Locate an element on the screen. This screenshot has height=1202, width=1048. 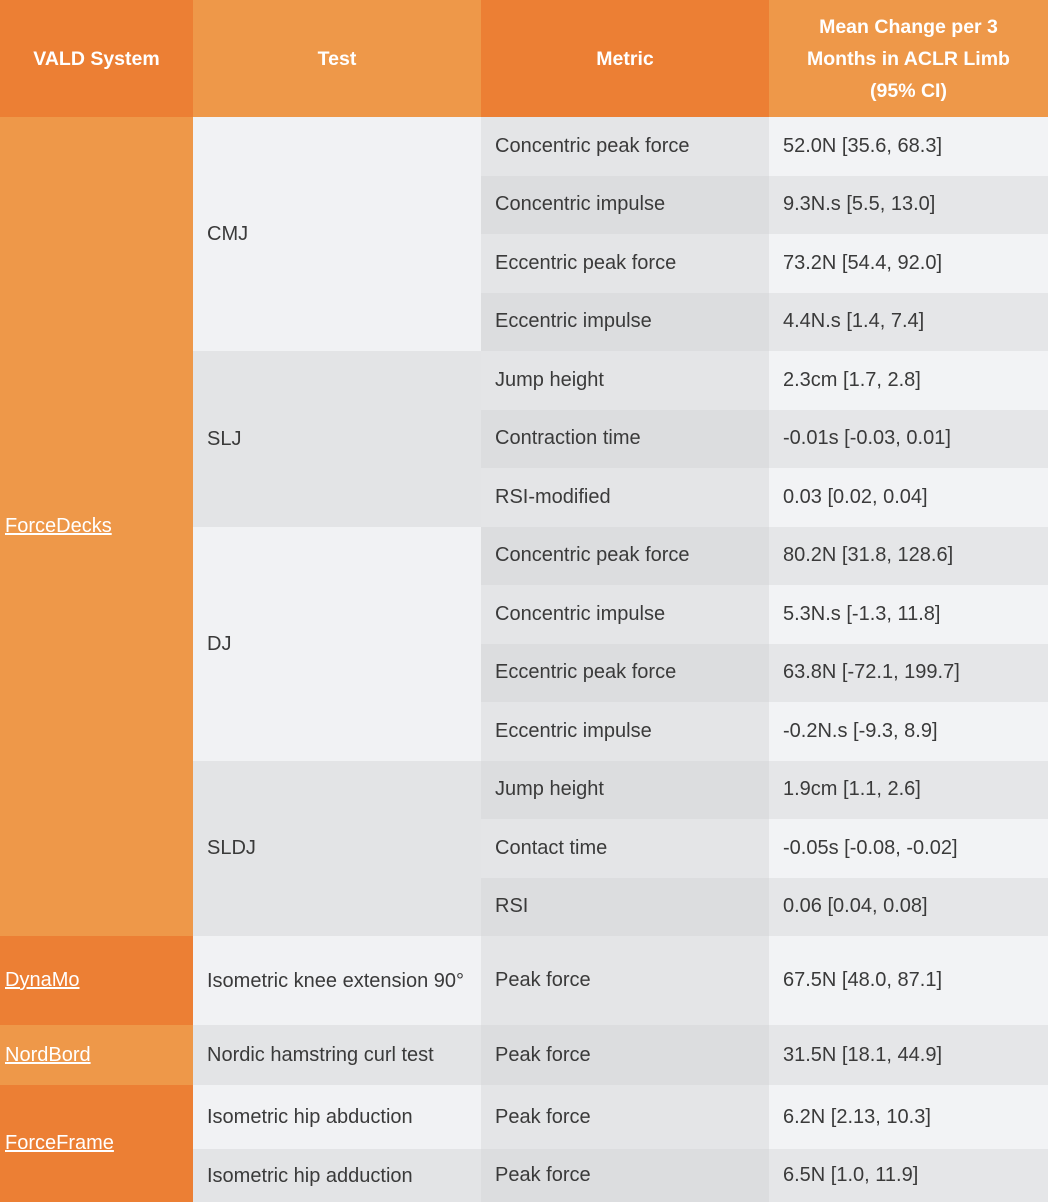
value-cell: 31.5N [18.1, 44.9] is located at coordinates (908, 1055).